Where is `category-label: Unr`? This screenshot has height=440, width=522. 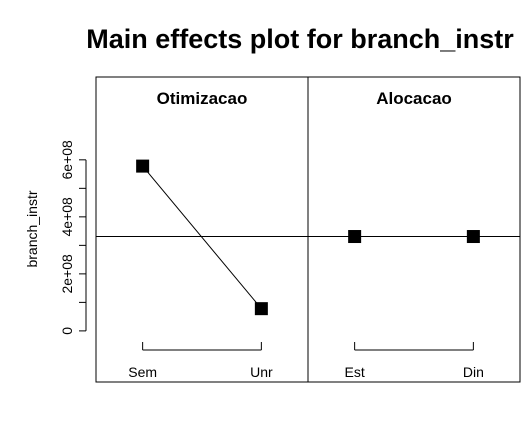
category-label: Unr is located at coordinates (261, 372).